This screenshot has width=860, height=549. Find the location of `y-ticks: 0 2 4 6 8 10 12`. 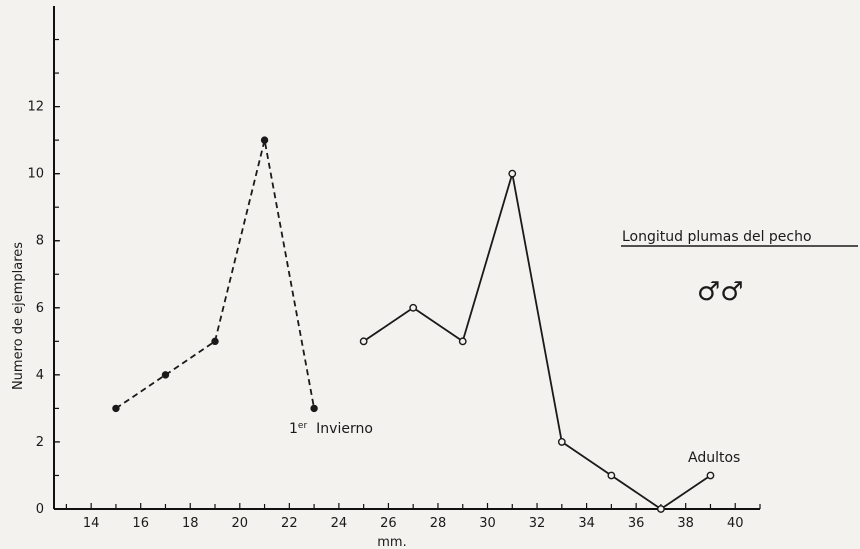

y-ticks: 0 2 4 6 8 10 12 is located at coordinates (43, 308).